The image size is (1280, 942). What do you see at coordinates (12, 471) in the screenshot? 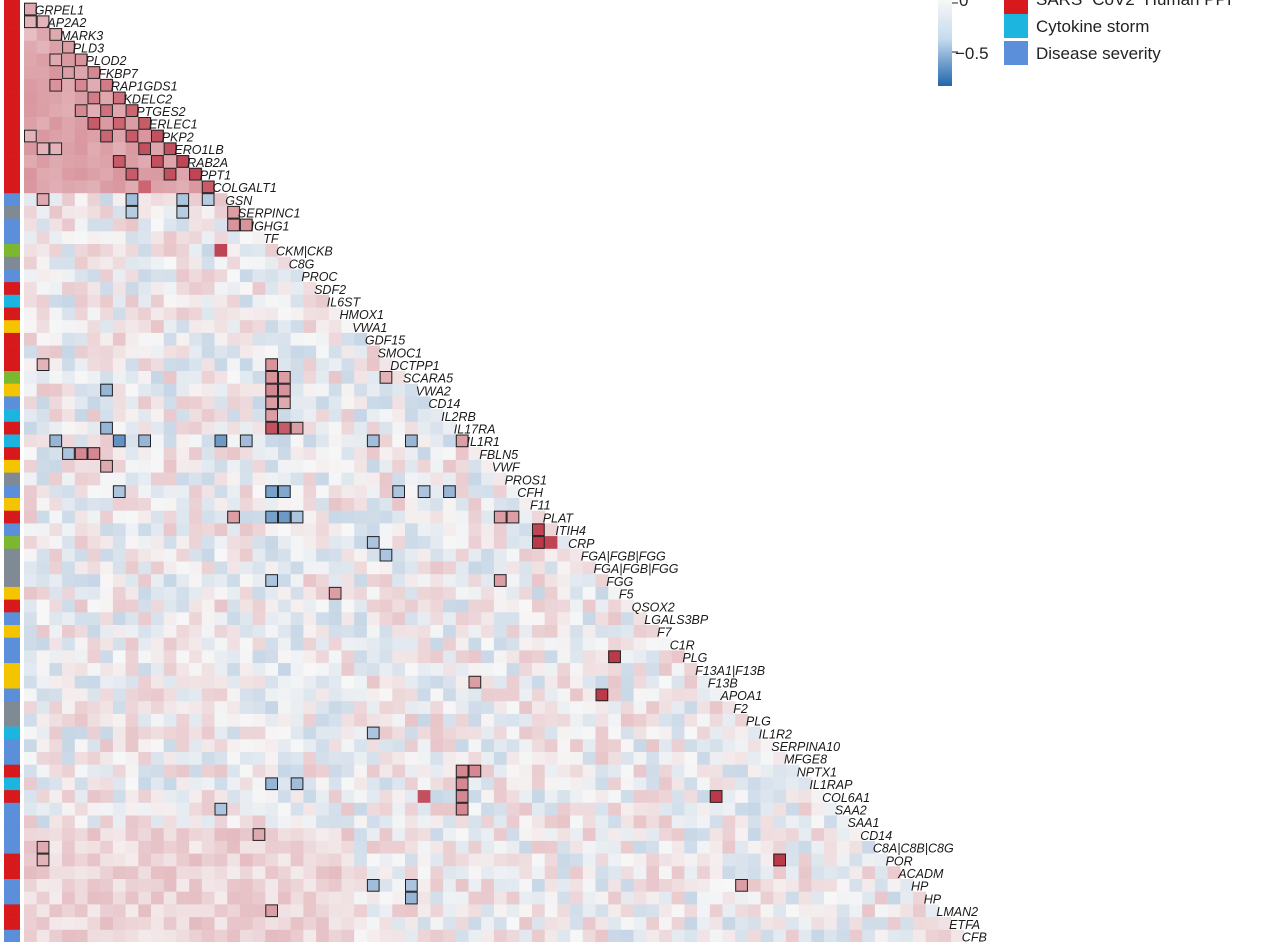
I see `category-sidebar` at bounding box center [12, 471].